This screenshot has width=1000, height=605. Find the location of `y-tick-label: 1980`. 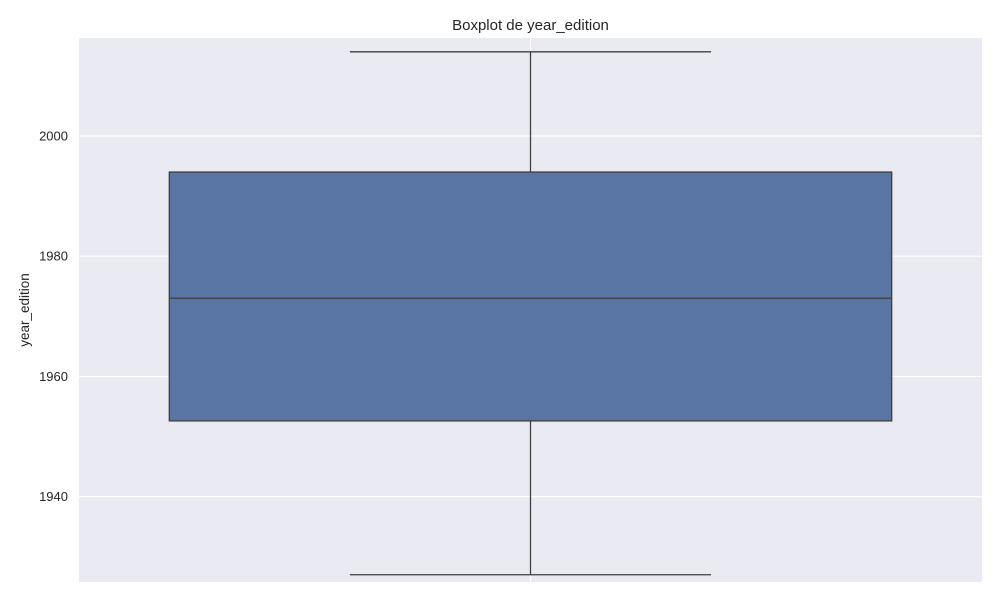

y-tick-label: 1980 is located at coordinates (53, 256).